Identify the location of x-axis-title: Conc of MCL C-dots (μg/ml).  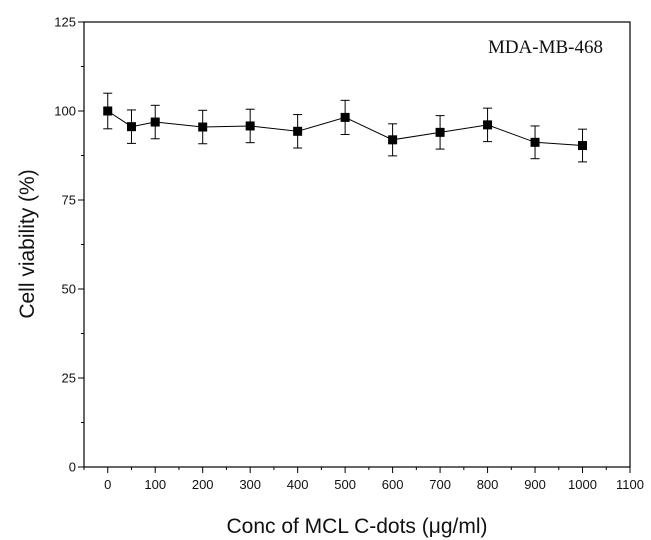
(356, 526).